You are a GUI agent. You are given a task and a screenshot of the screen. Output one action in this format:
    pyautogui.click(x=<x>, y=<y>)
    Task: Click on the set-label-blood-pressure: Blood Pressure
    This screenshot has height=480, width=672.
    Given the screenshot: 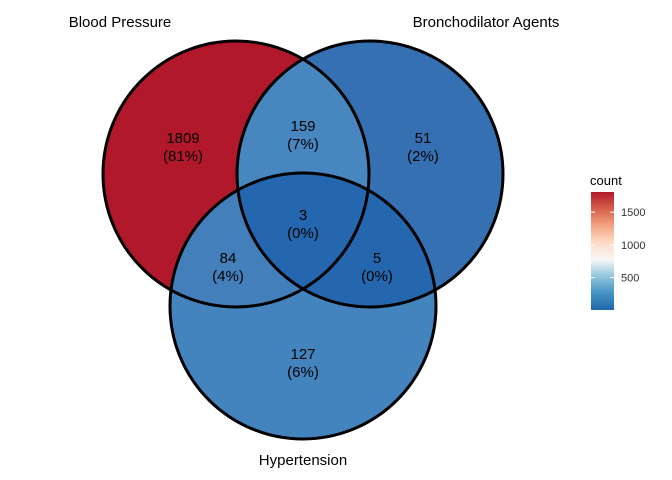 What is the action you would take?
    pyautogui.click(x=120, y=22)
    